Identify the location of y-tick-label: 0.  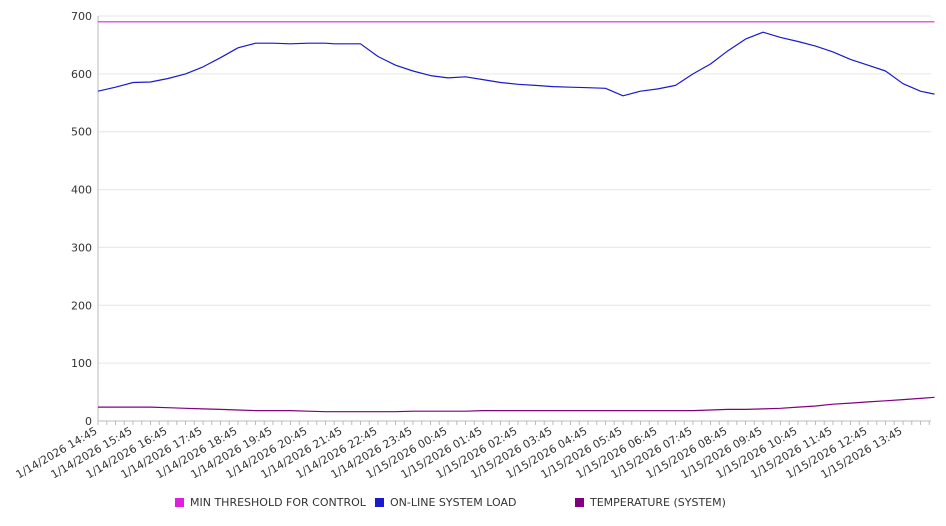
(88, 421).